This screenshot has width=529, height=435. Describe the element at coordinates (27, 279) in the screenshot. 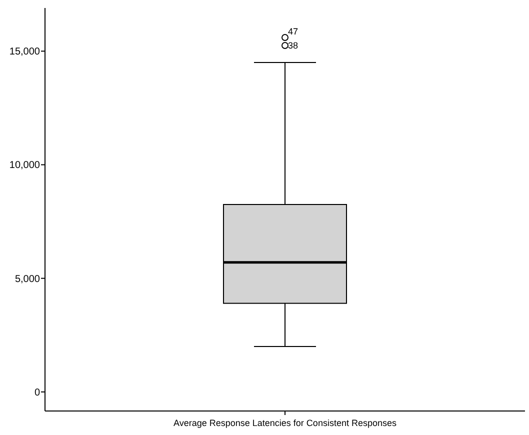

I see `y-tick-label: 5,000` at that location.